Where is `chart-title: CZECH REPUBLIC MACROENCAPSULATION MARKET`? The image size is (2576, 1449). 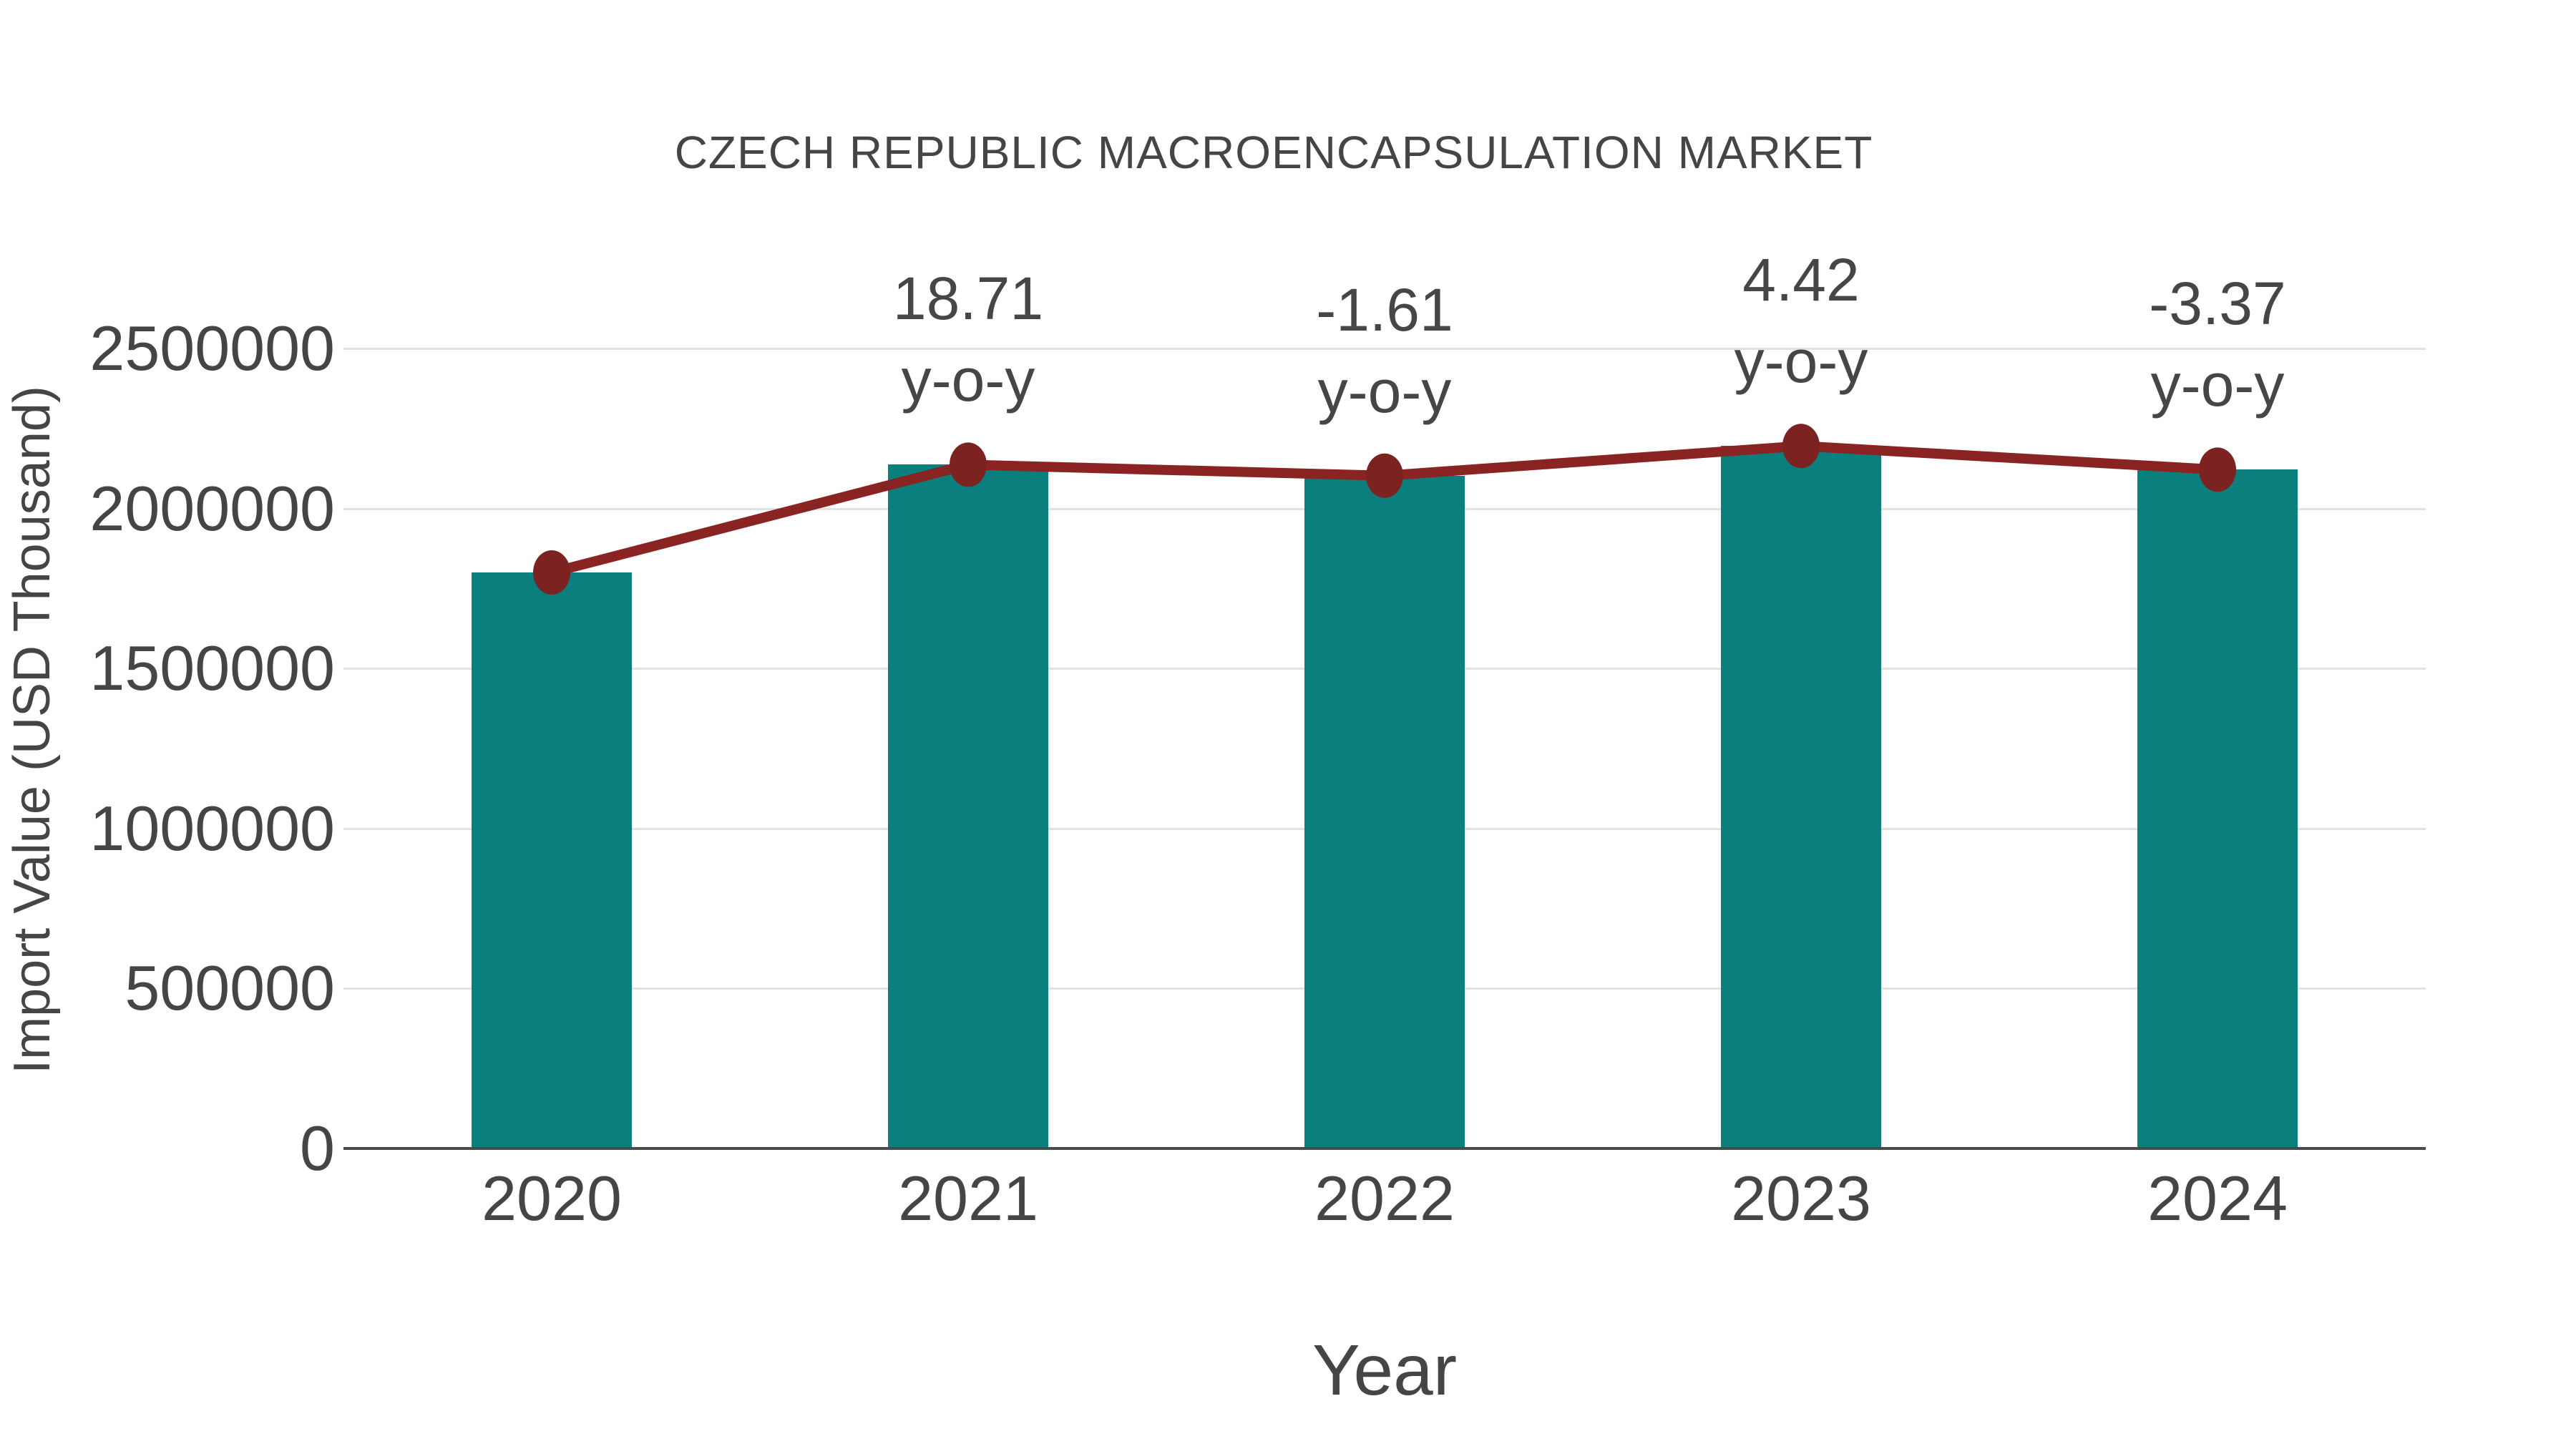
chart-title: CZECH REPUBLIC MACROENCAPSULATION MARKET is located at coordinates (1273, 152).